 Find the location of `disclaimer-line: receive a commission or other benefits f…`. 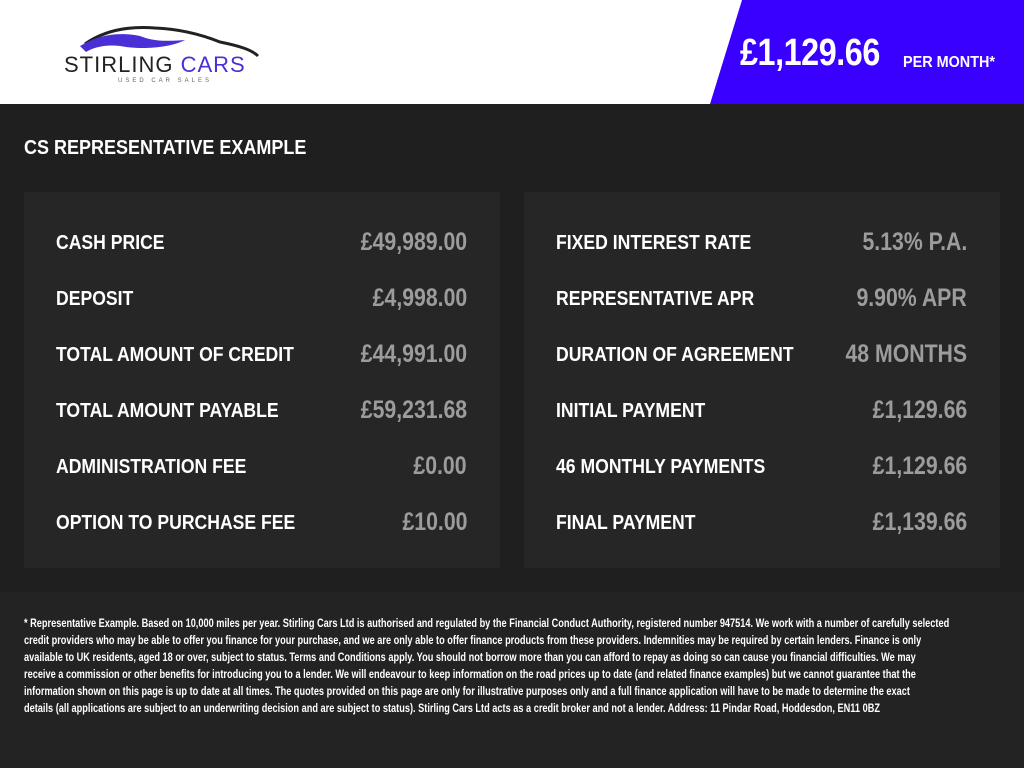

disclaimer-line: receive a commission or other benefits f… is located at coordinates (470, 675).